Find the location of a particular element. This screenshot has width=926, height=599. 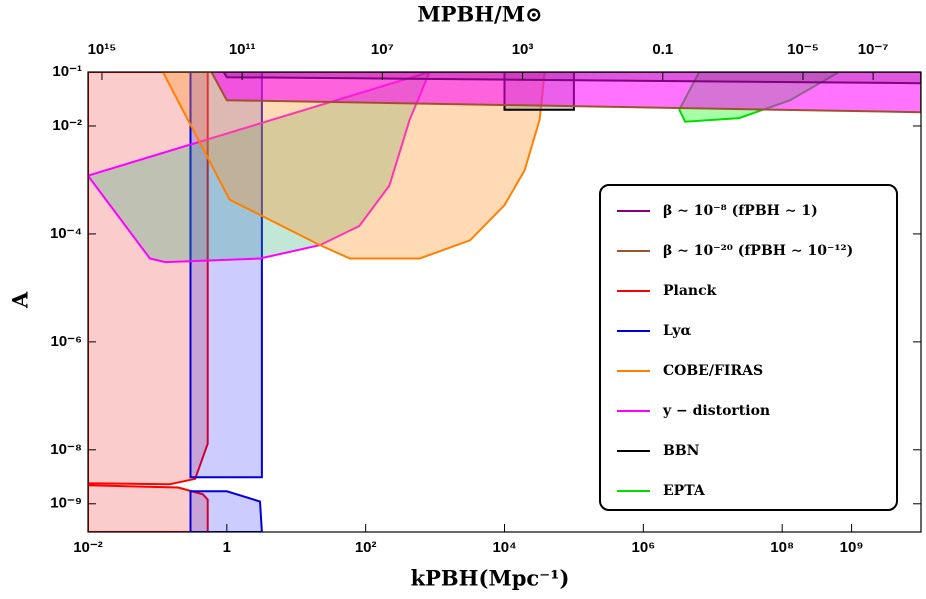

y-tick-label: 10⁻⁴ is located at coordinates (66, 233).